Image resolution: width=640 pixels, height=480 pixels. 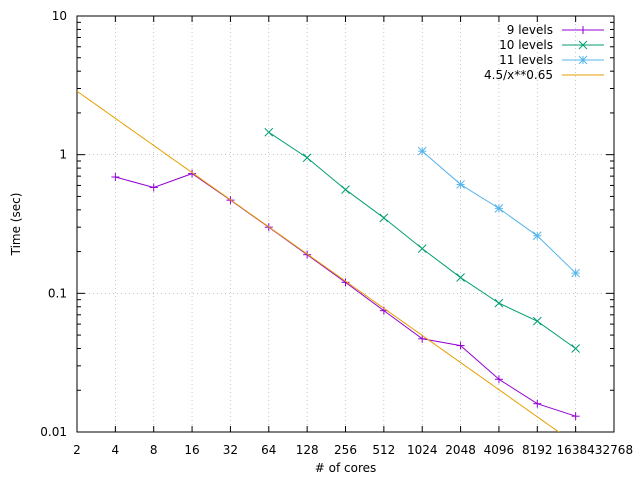 I want to click on series-2-legend-label: 10 levels, so click(x=526, y=45).